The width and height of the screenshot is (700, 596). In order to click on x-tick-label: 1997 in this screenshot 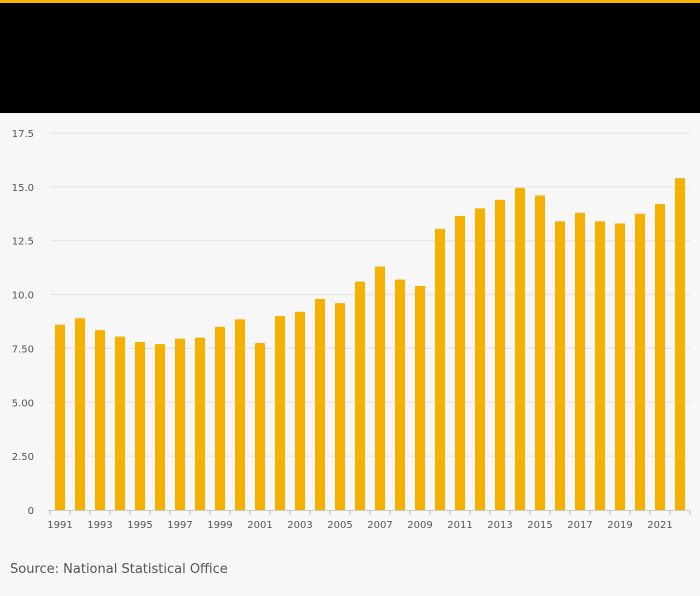, I will do `click(179, 525)`.